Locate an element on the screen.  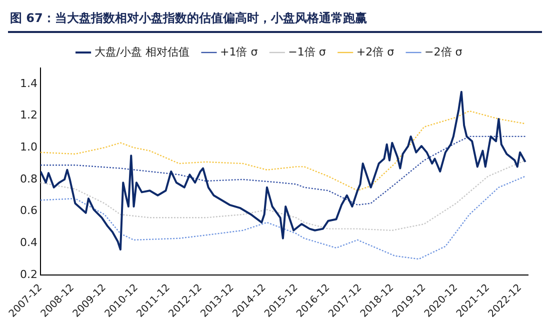
legend-label: −2倍 σ is located at coordinates (443, 51).